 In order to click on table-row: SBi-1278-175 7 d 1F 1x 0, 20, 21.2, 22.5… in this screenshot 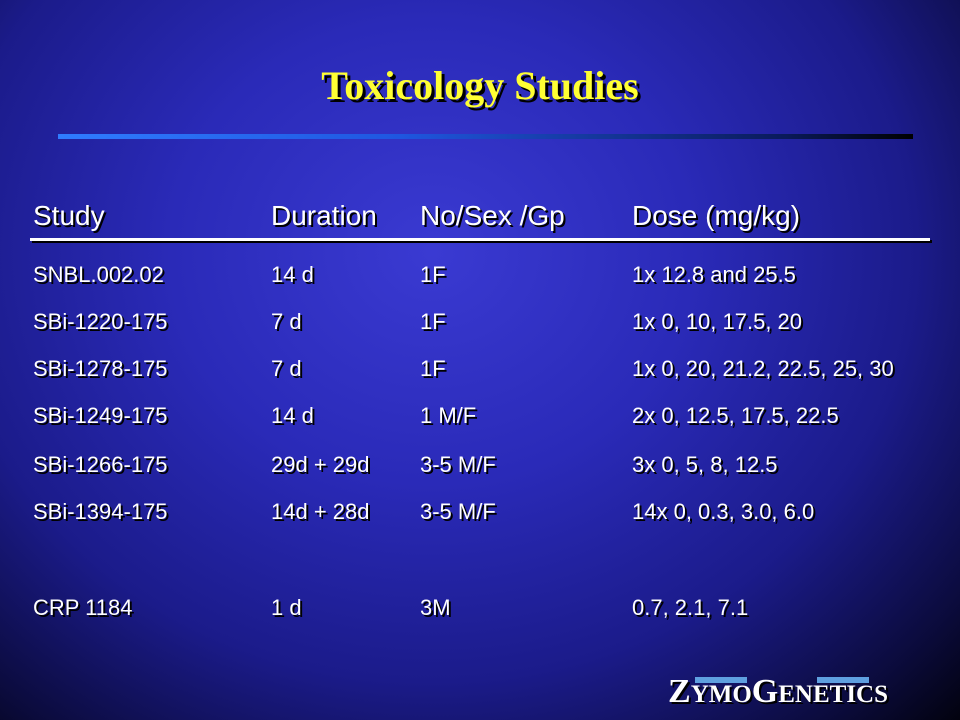, I will do `click(480, 374)`.